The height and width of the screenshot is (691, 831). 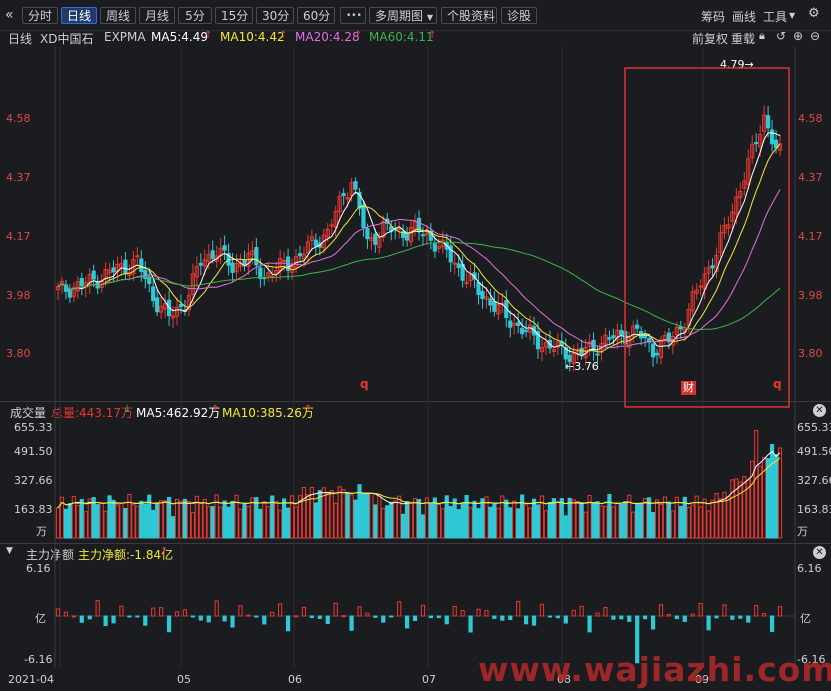 I want to click on volume-title: 成交量, so click(x=28, y=413).